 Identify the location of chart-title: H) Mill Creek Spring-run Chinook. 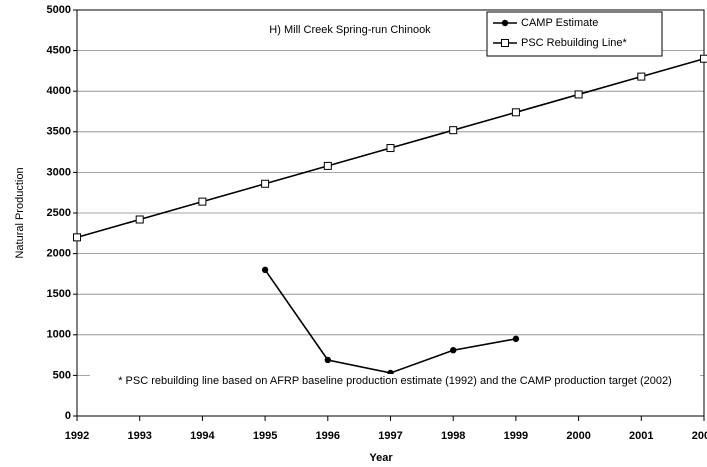
(350, 30).